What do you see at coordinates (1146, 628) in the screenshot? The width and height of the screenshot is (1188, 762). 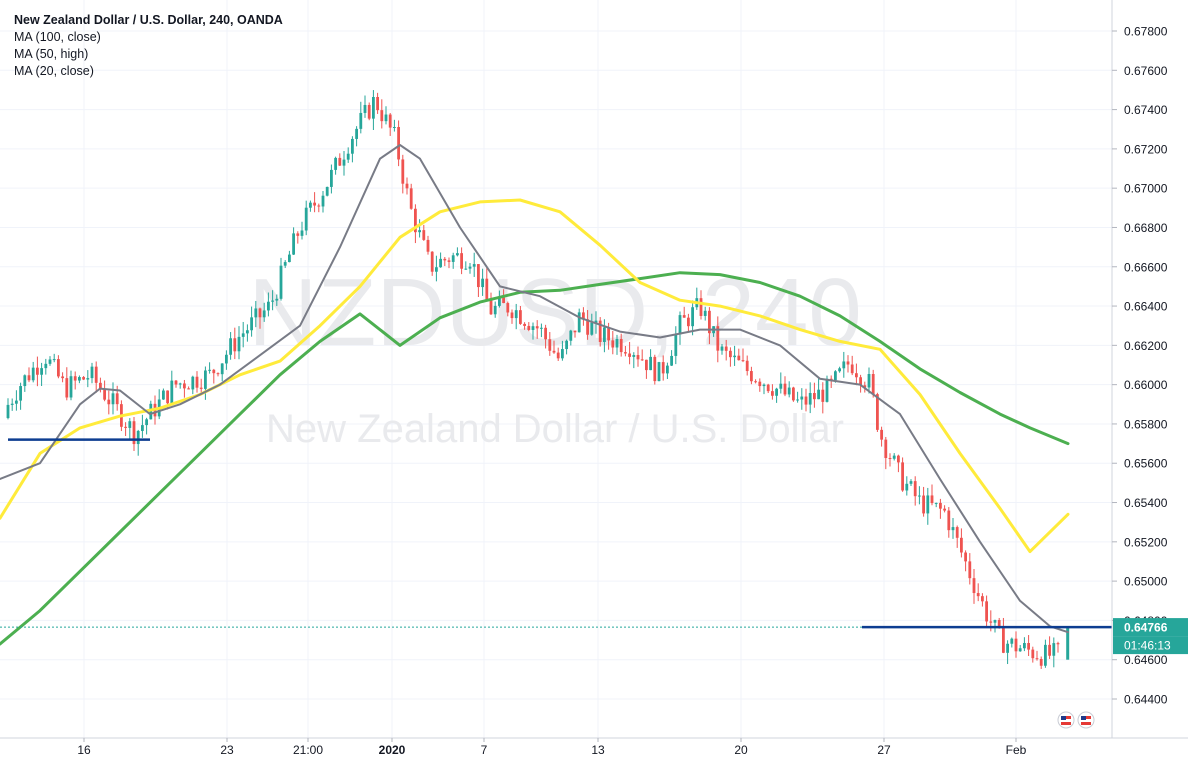 I see `last-price-label: 0.64766` at bounding box center [1146, 628].